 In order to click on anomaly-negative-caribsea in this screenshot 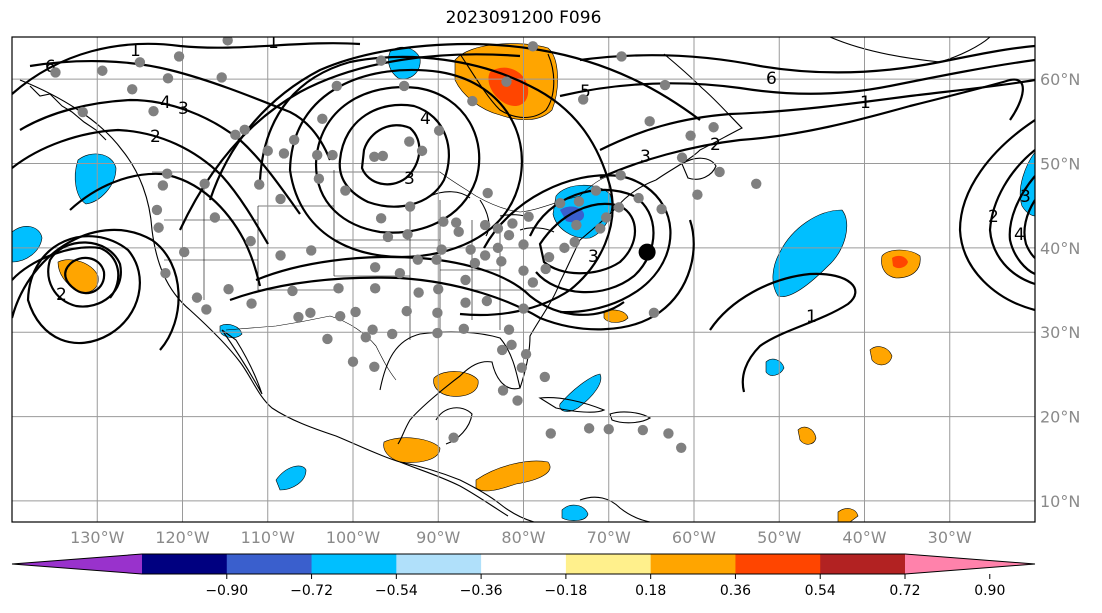, I will do `click(580, 392)`.